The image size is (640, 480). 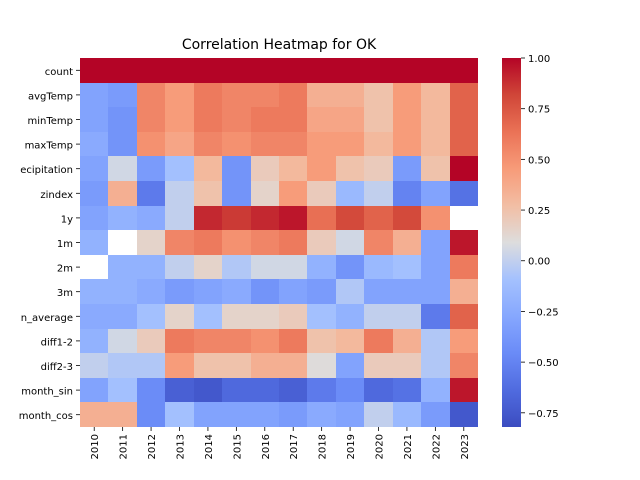 What do you see at coordinates (65, 269) in the screenshot?
I see `y-tick-label: 2m` at bounding box center [65, 269].